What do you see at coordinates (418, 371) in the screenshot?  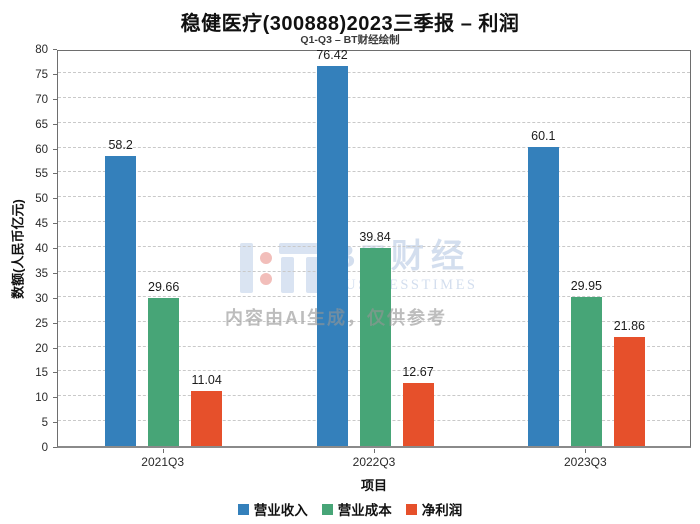 I see `bar-value-label: 12.67` at bounding box center [418, 371].